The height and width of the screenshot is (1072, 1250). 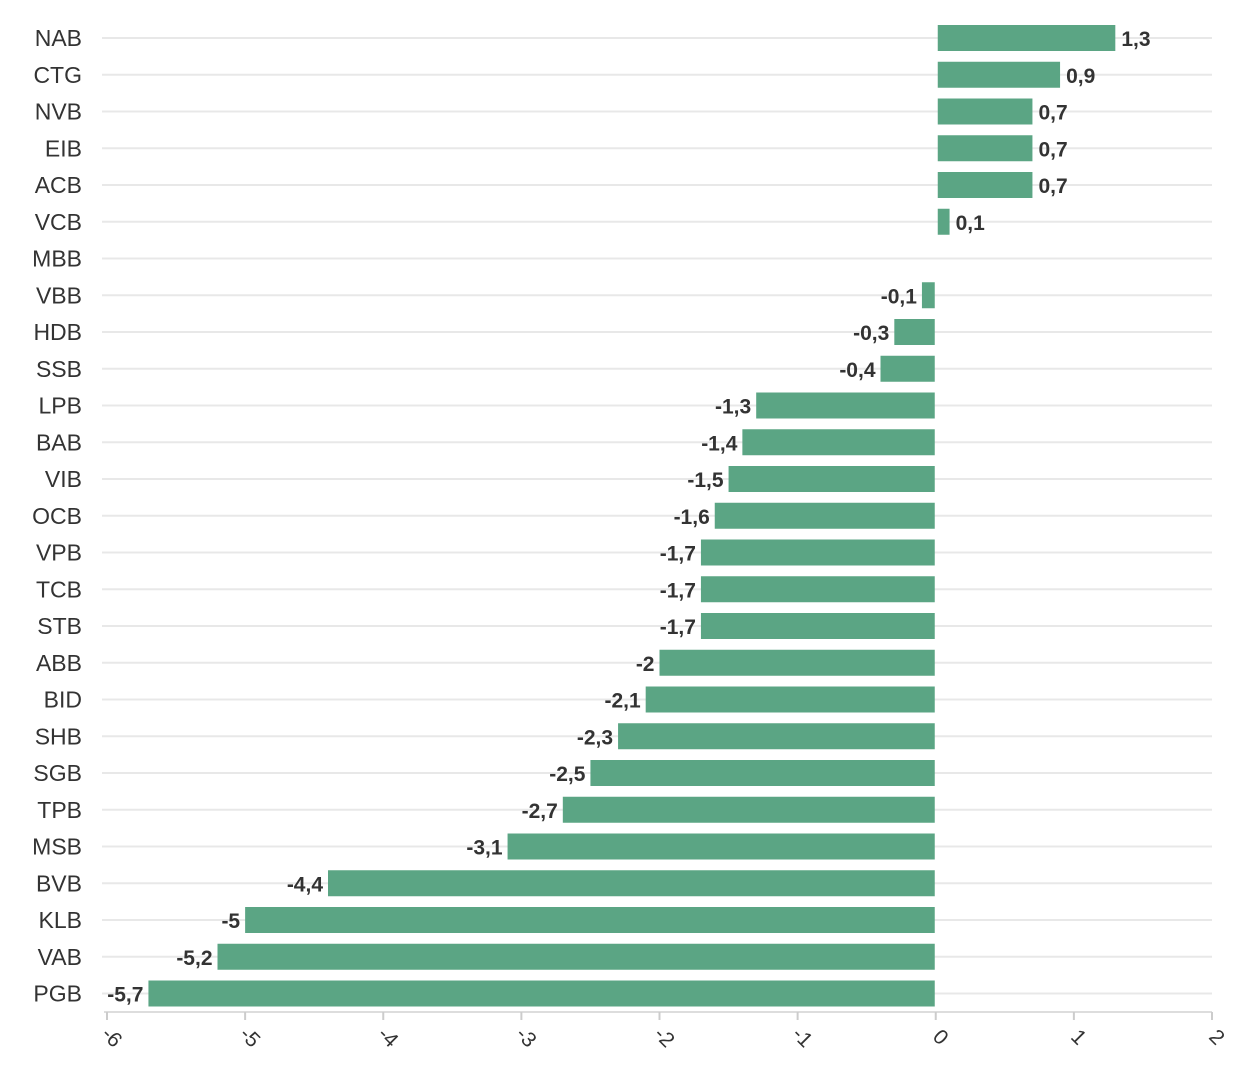 I want to click on category-label: MBB, so click(x=57, y=259).